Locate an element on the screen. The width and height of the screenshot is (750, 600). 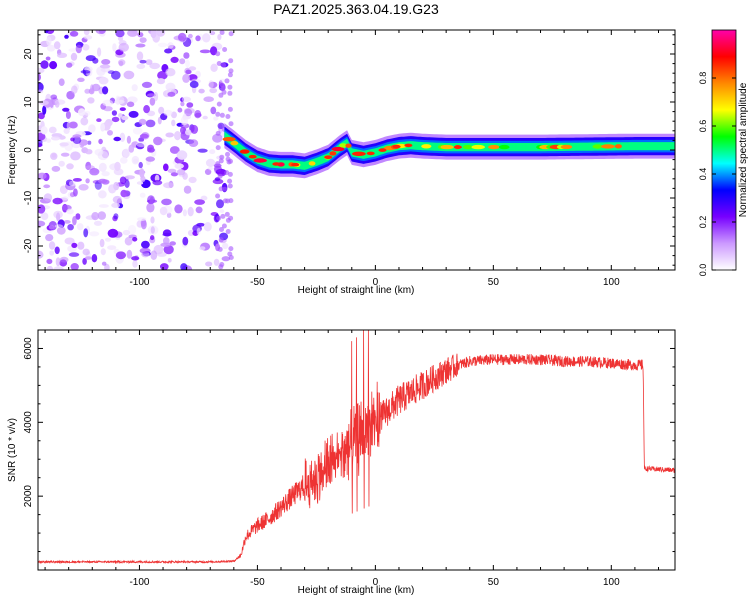
colorbar-scale is located at coordinates (724, 150).